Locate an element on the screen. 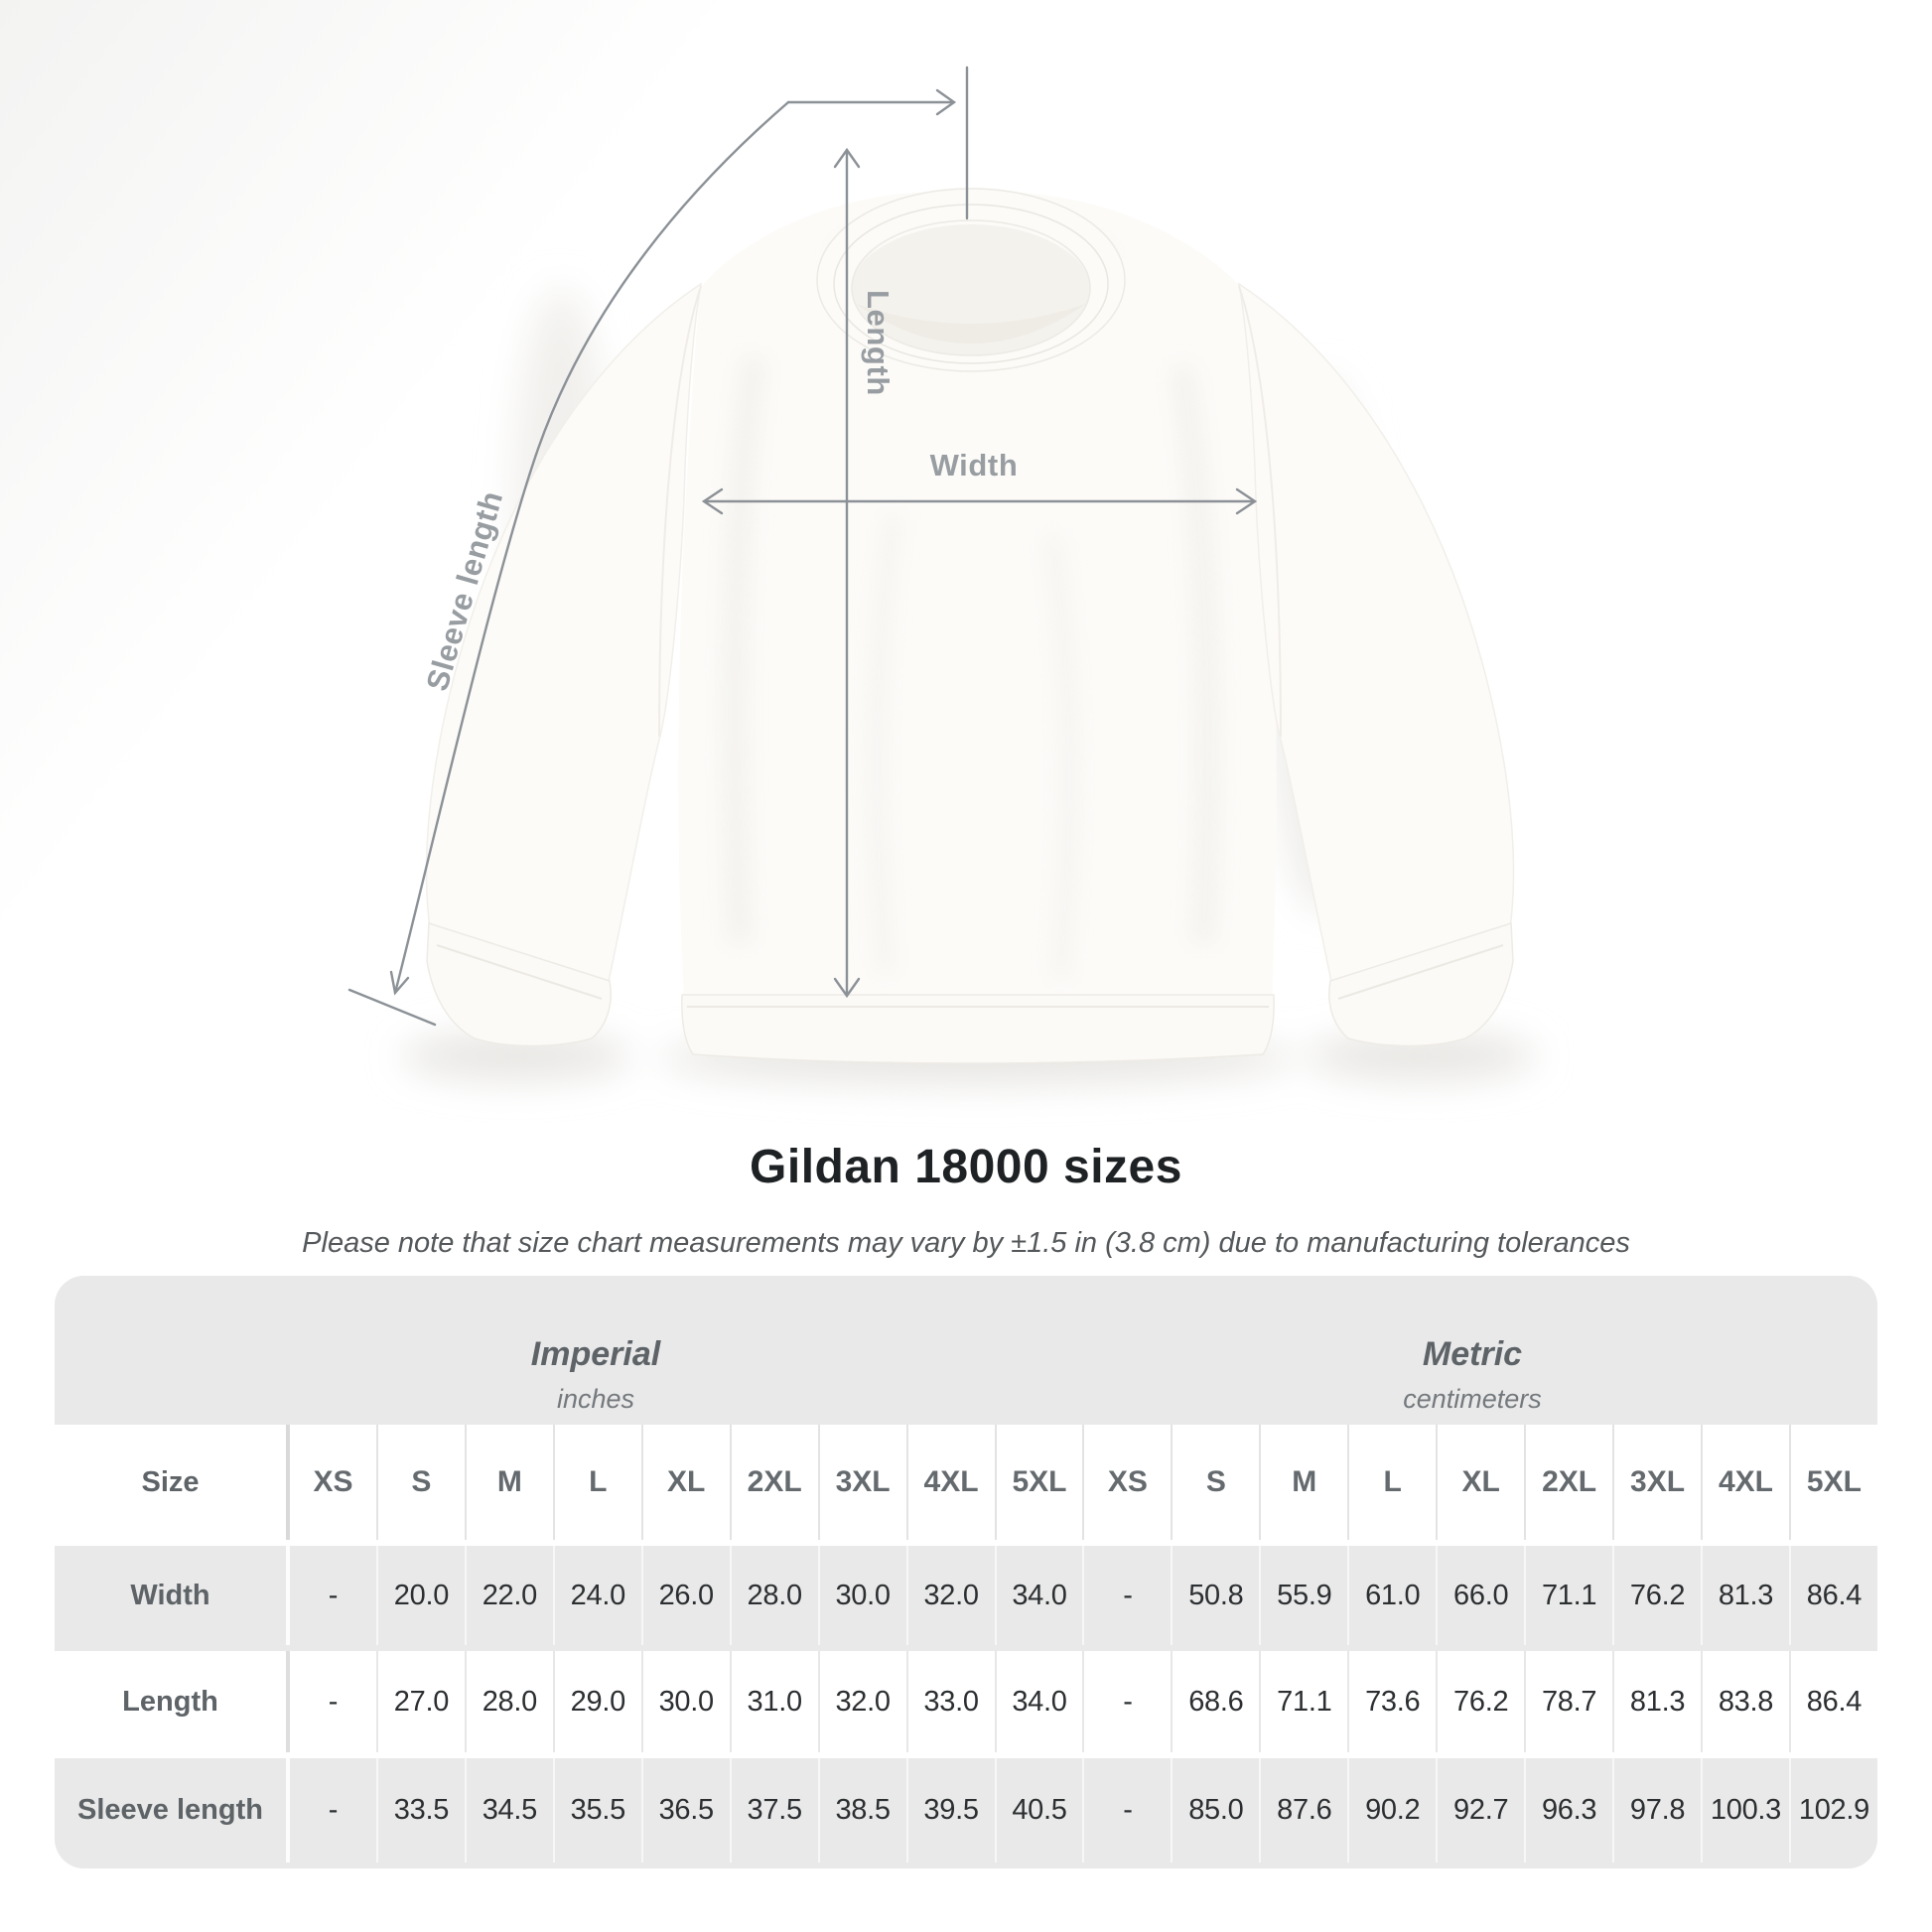 Image resolution: width=1932 pixels, height=1932 pixels. left-sleeve is located at coordinates (564, 634).